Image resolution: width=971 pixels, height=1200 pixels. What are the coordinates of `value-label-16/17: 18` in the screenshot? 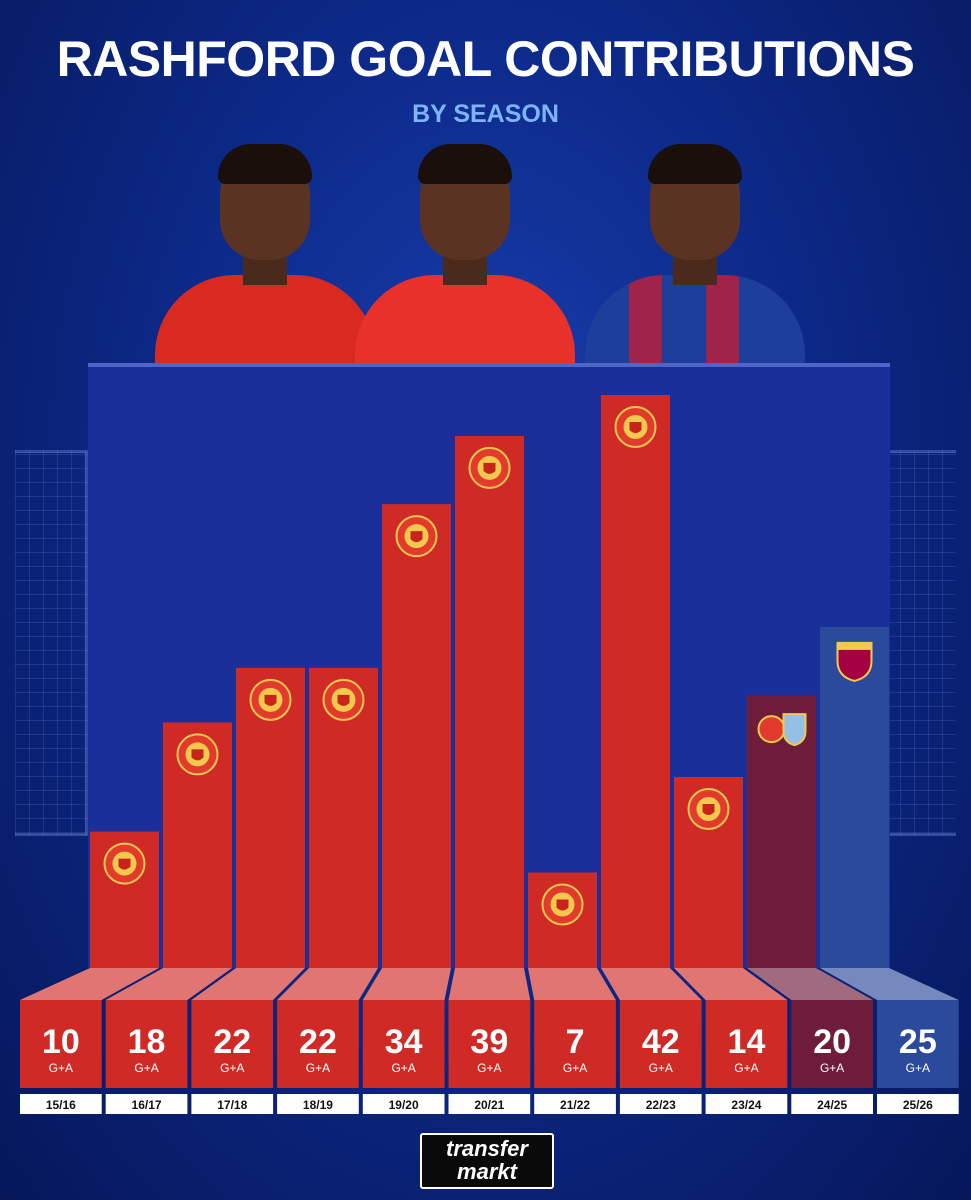 It's located at (147, 1042).